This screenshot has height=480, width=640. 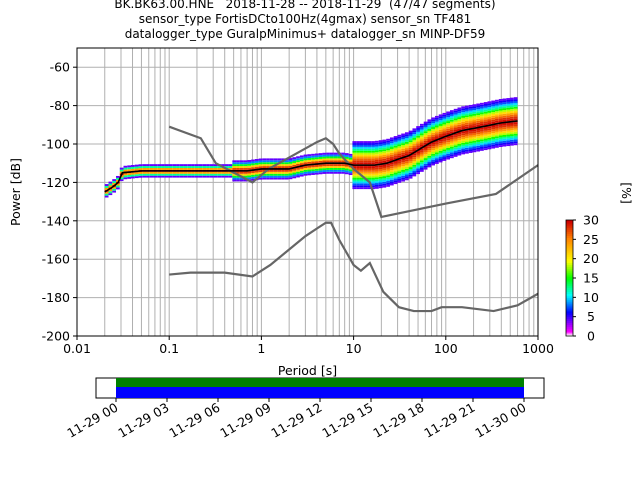 What do you see at coordinates (591, 239) in the screenshot?
I see `colorbar-tick-label: 25` at bounding box center [591, 239].